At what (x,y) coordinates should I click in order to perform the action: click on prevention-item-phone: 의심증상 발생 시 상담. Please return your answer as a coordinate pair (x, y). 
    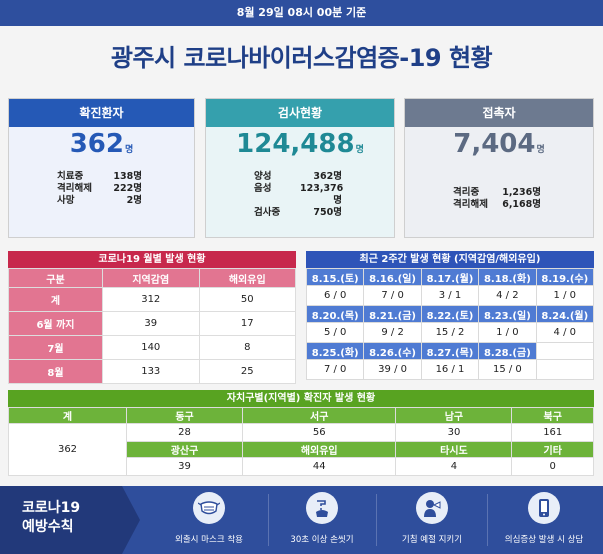
    Looking at the image, I should click on (544, 520).